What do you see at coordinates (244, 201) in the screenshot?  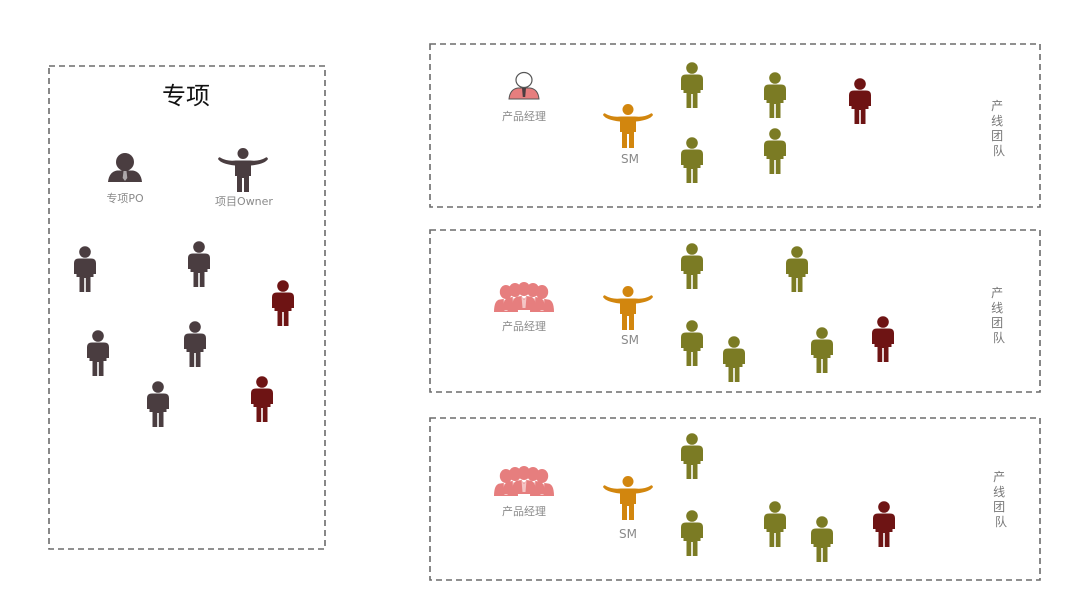 I see `owner-label: 项目Owner` at bounding box center [244, 201].